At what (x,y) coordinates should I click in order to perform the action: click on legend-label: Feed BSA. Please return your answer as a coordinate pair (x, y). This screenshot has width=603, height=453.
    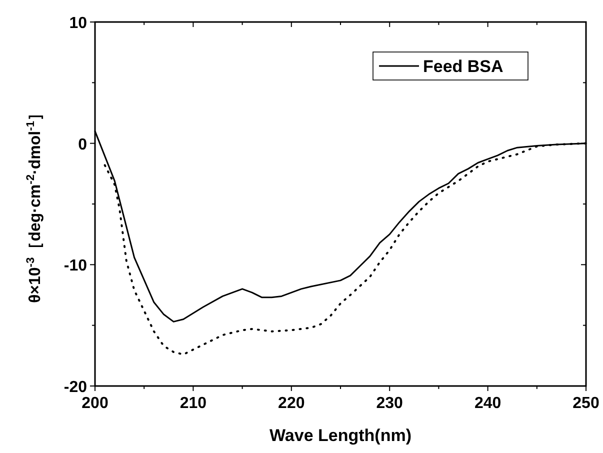
    Looking at the image, I should click on (463, 66).